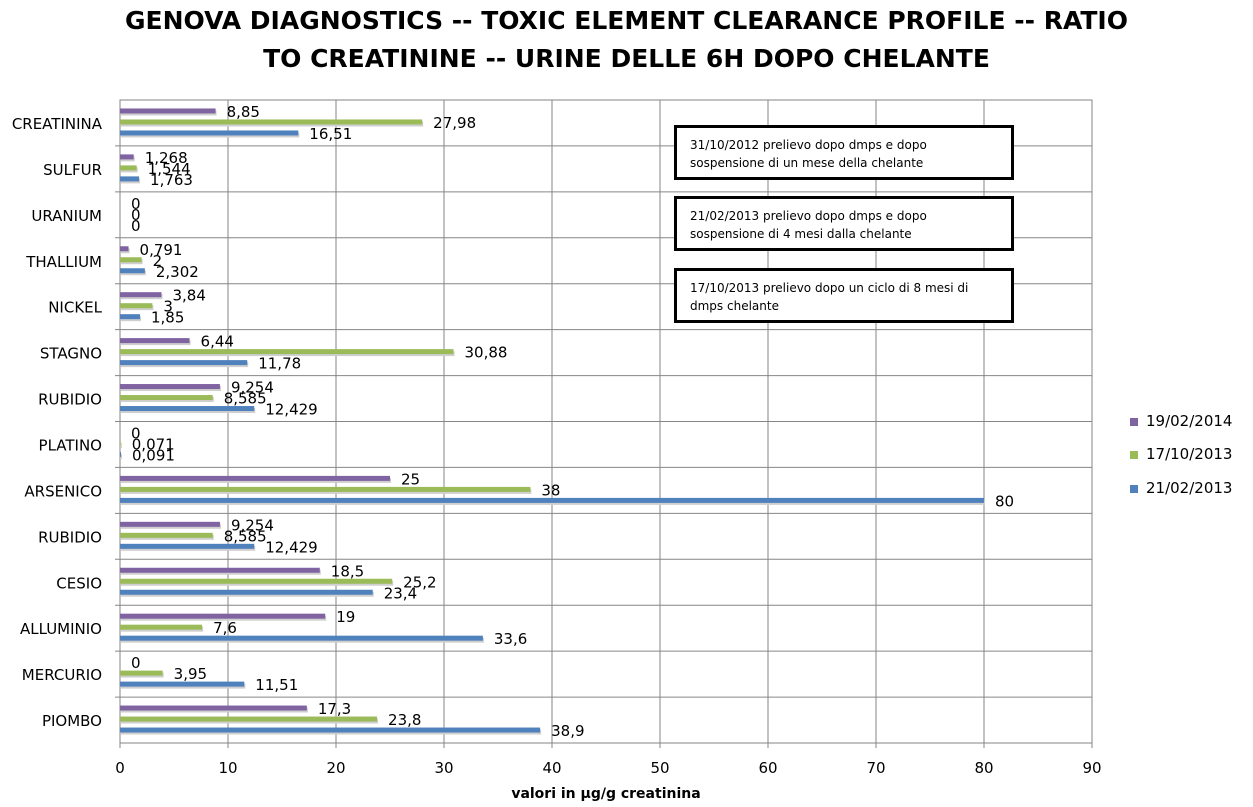 This screenshot has height=807, width=1253. Describe the element at coordinates (443, 768) in the screenshot. I see `x-tick-label: 30` at that location.